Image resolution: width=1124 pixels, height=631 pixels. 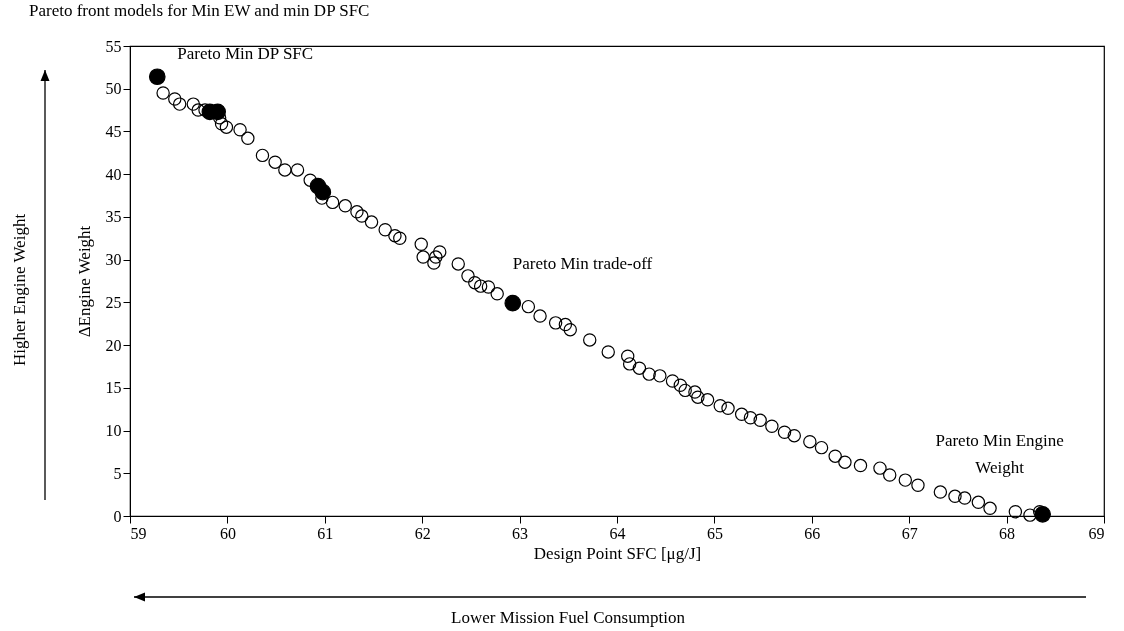 What do you see at coordinates (113, 46) in the screenshot?
I see `y-tick-label: 55` at bounding box center [113, 46].